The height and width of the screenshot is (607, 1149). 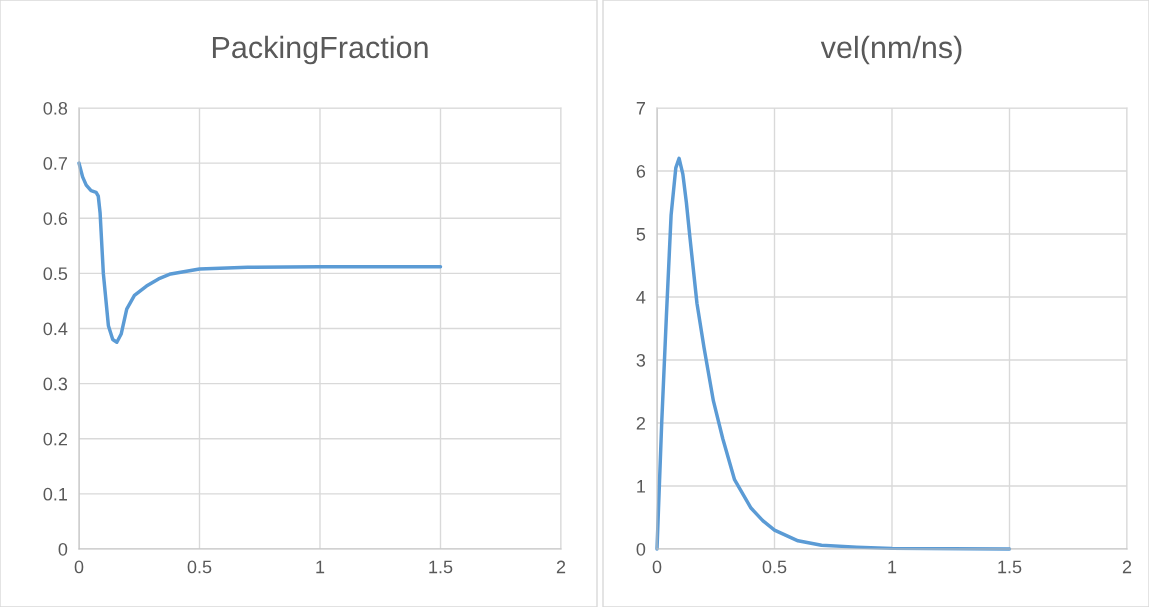 What do you see at coordinates (641, 234) in the screenshot?
I see `y-tick-label: 5` at bounding box center [641, 234].